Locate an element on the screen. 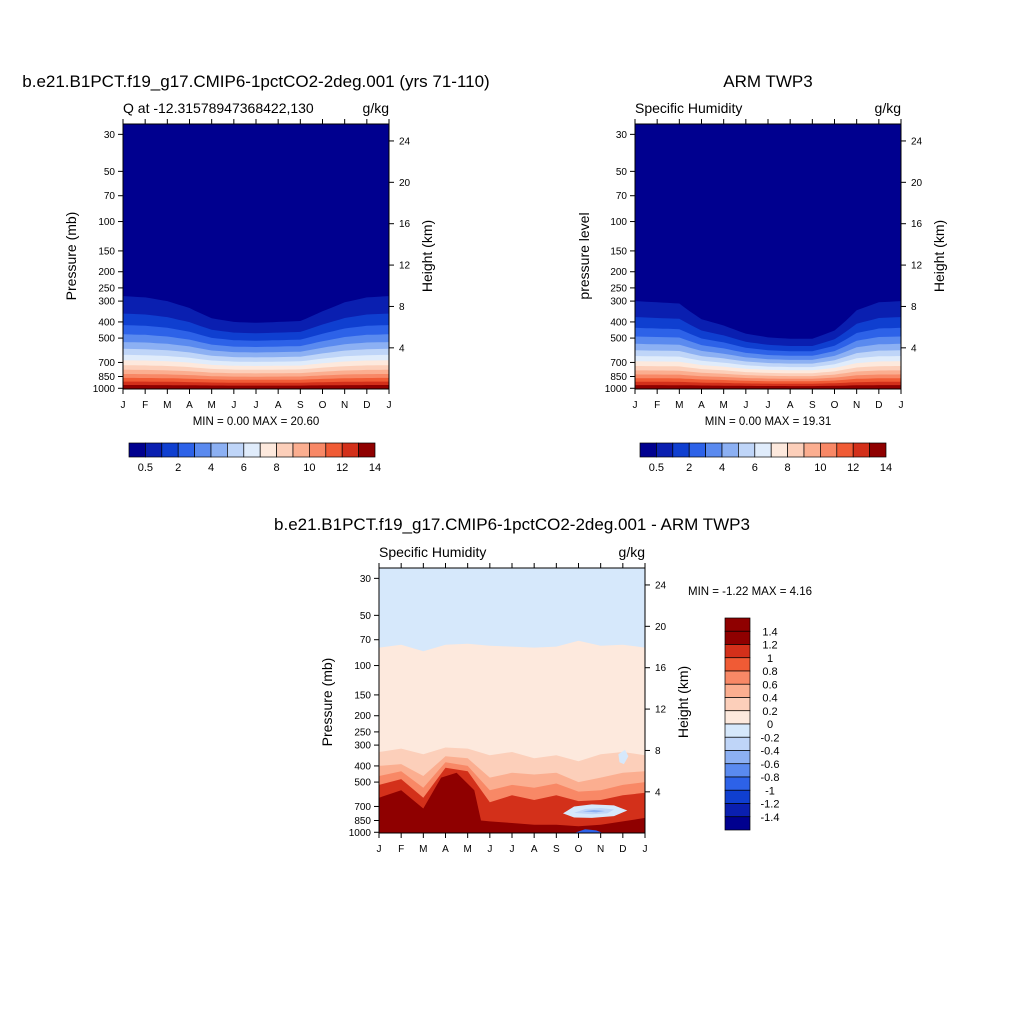 This screenshot has width=1024, height=1024. colorbar-label: 6 is located at coordinates (244, 468).